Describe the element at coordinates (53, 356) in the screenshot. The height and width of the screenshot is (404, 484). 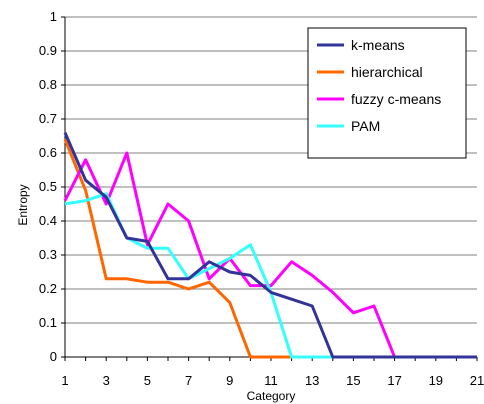
I see `y-tick-label-0: 0` at that location.